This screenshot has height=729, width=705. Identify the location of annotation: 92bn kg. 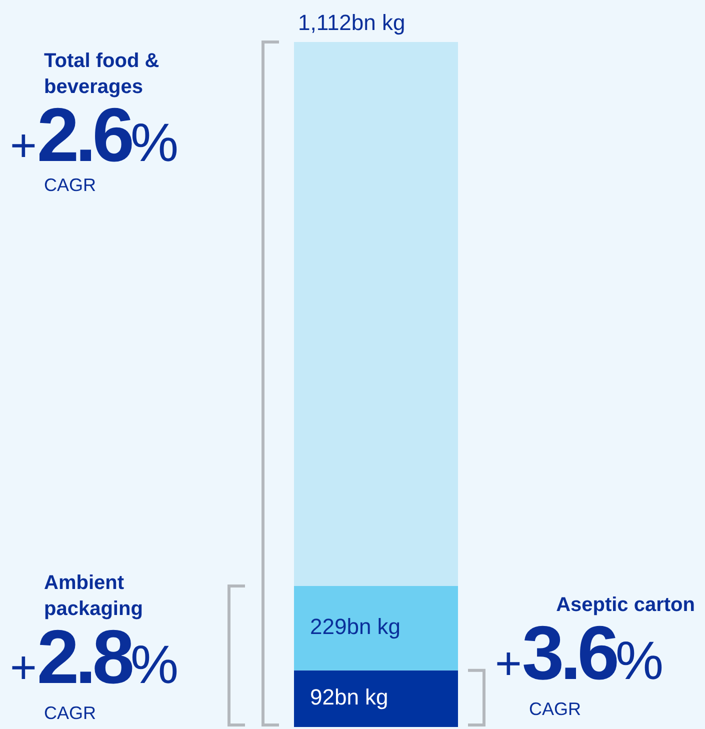
(349, 697).